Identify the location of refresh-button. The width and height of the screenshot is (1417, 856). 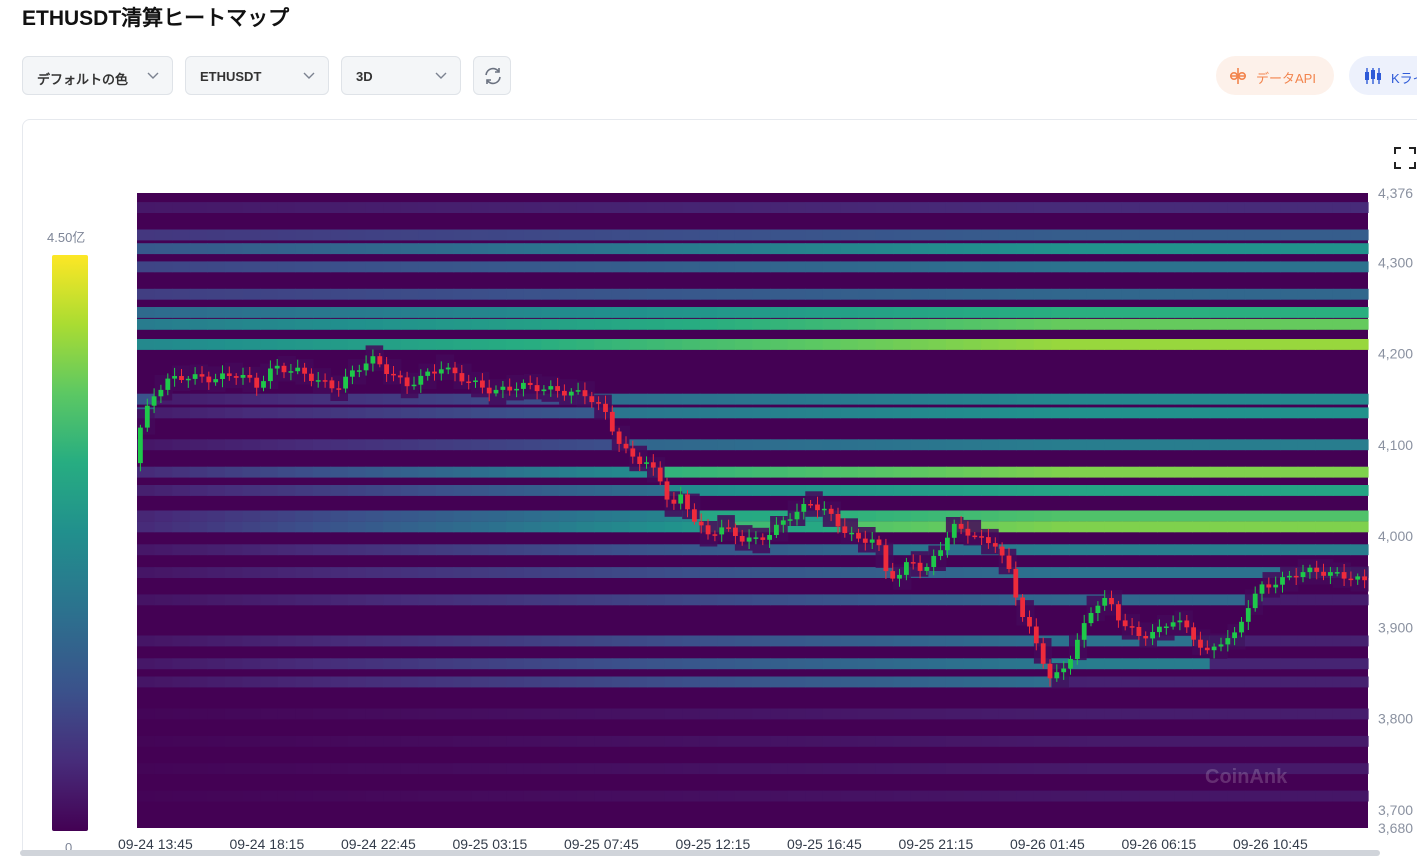
(492, 75).